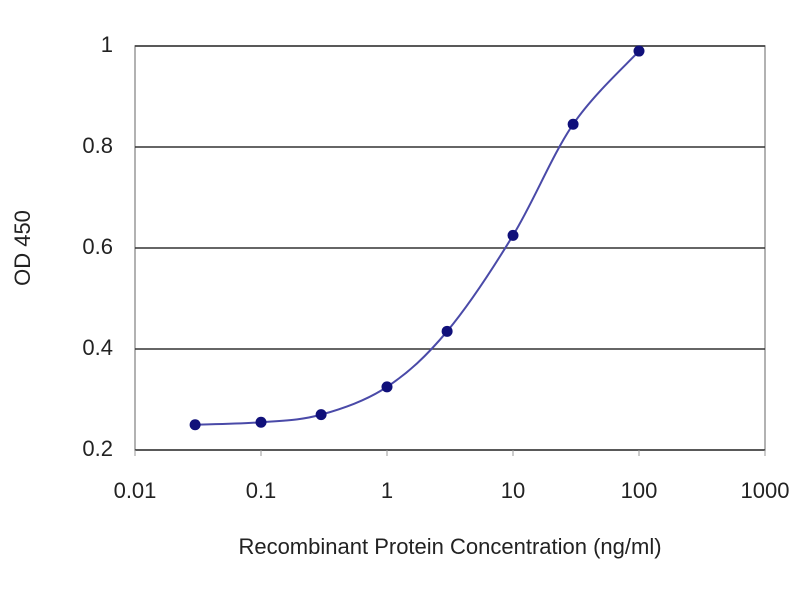 This screenshot has width=800, height=600. I want to click on y-tick-label: 0.6, so click(97, 246).